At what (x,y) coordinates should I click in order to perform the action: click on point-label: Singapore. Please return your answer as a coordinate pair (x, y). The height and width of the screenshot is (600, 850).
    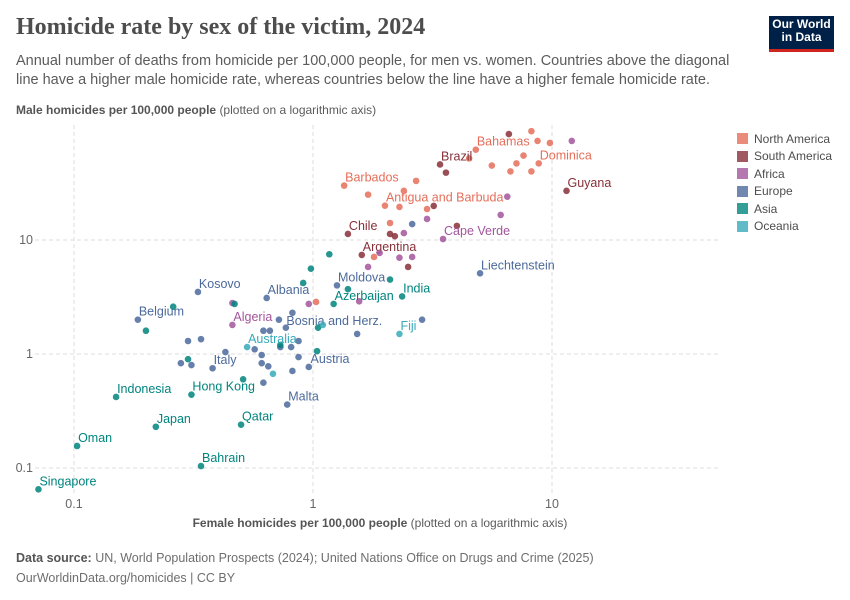
    Looking at the image, I should click on (67, 481).